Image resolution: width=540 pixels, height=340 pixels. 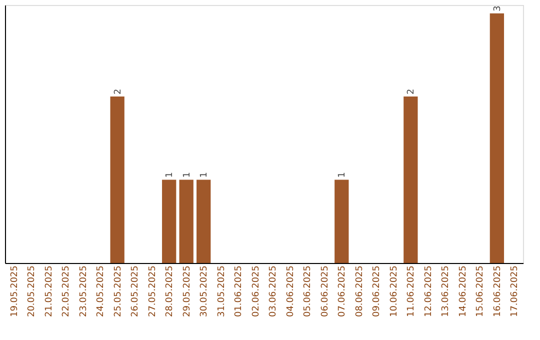 What do you see at coordinates (394, 292) in the screenshot?
I see `x-tick-label: 10.06.2025` at bounding box center [394, 292].